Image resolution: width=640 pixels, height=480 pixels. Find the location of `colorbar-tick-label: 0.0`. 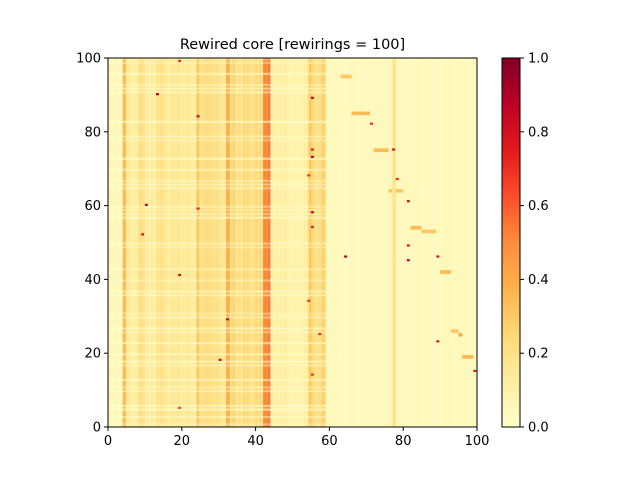

colorbar-tick-label: 0.0 is located at coordinates (538, 428).